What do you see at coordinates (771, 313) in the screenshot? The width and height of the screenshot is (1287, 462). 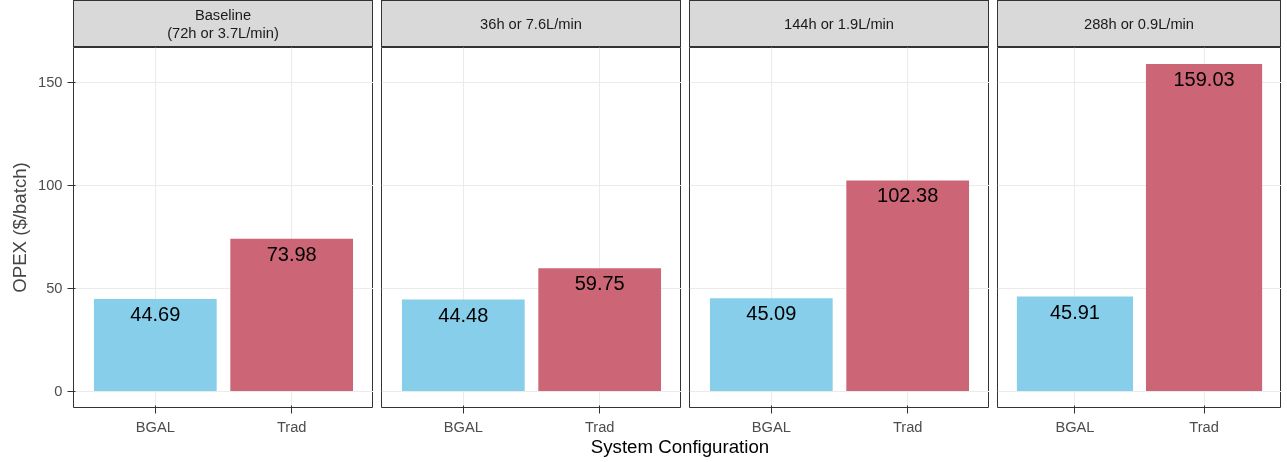 I see `data-label: 45.09` at bounding box center [771, 313].